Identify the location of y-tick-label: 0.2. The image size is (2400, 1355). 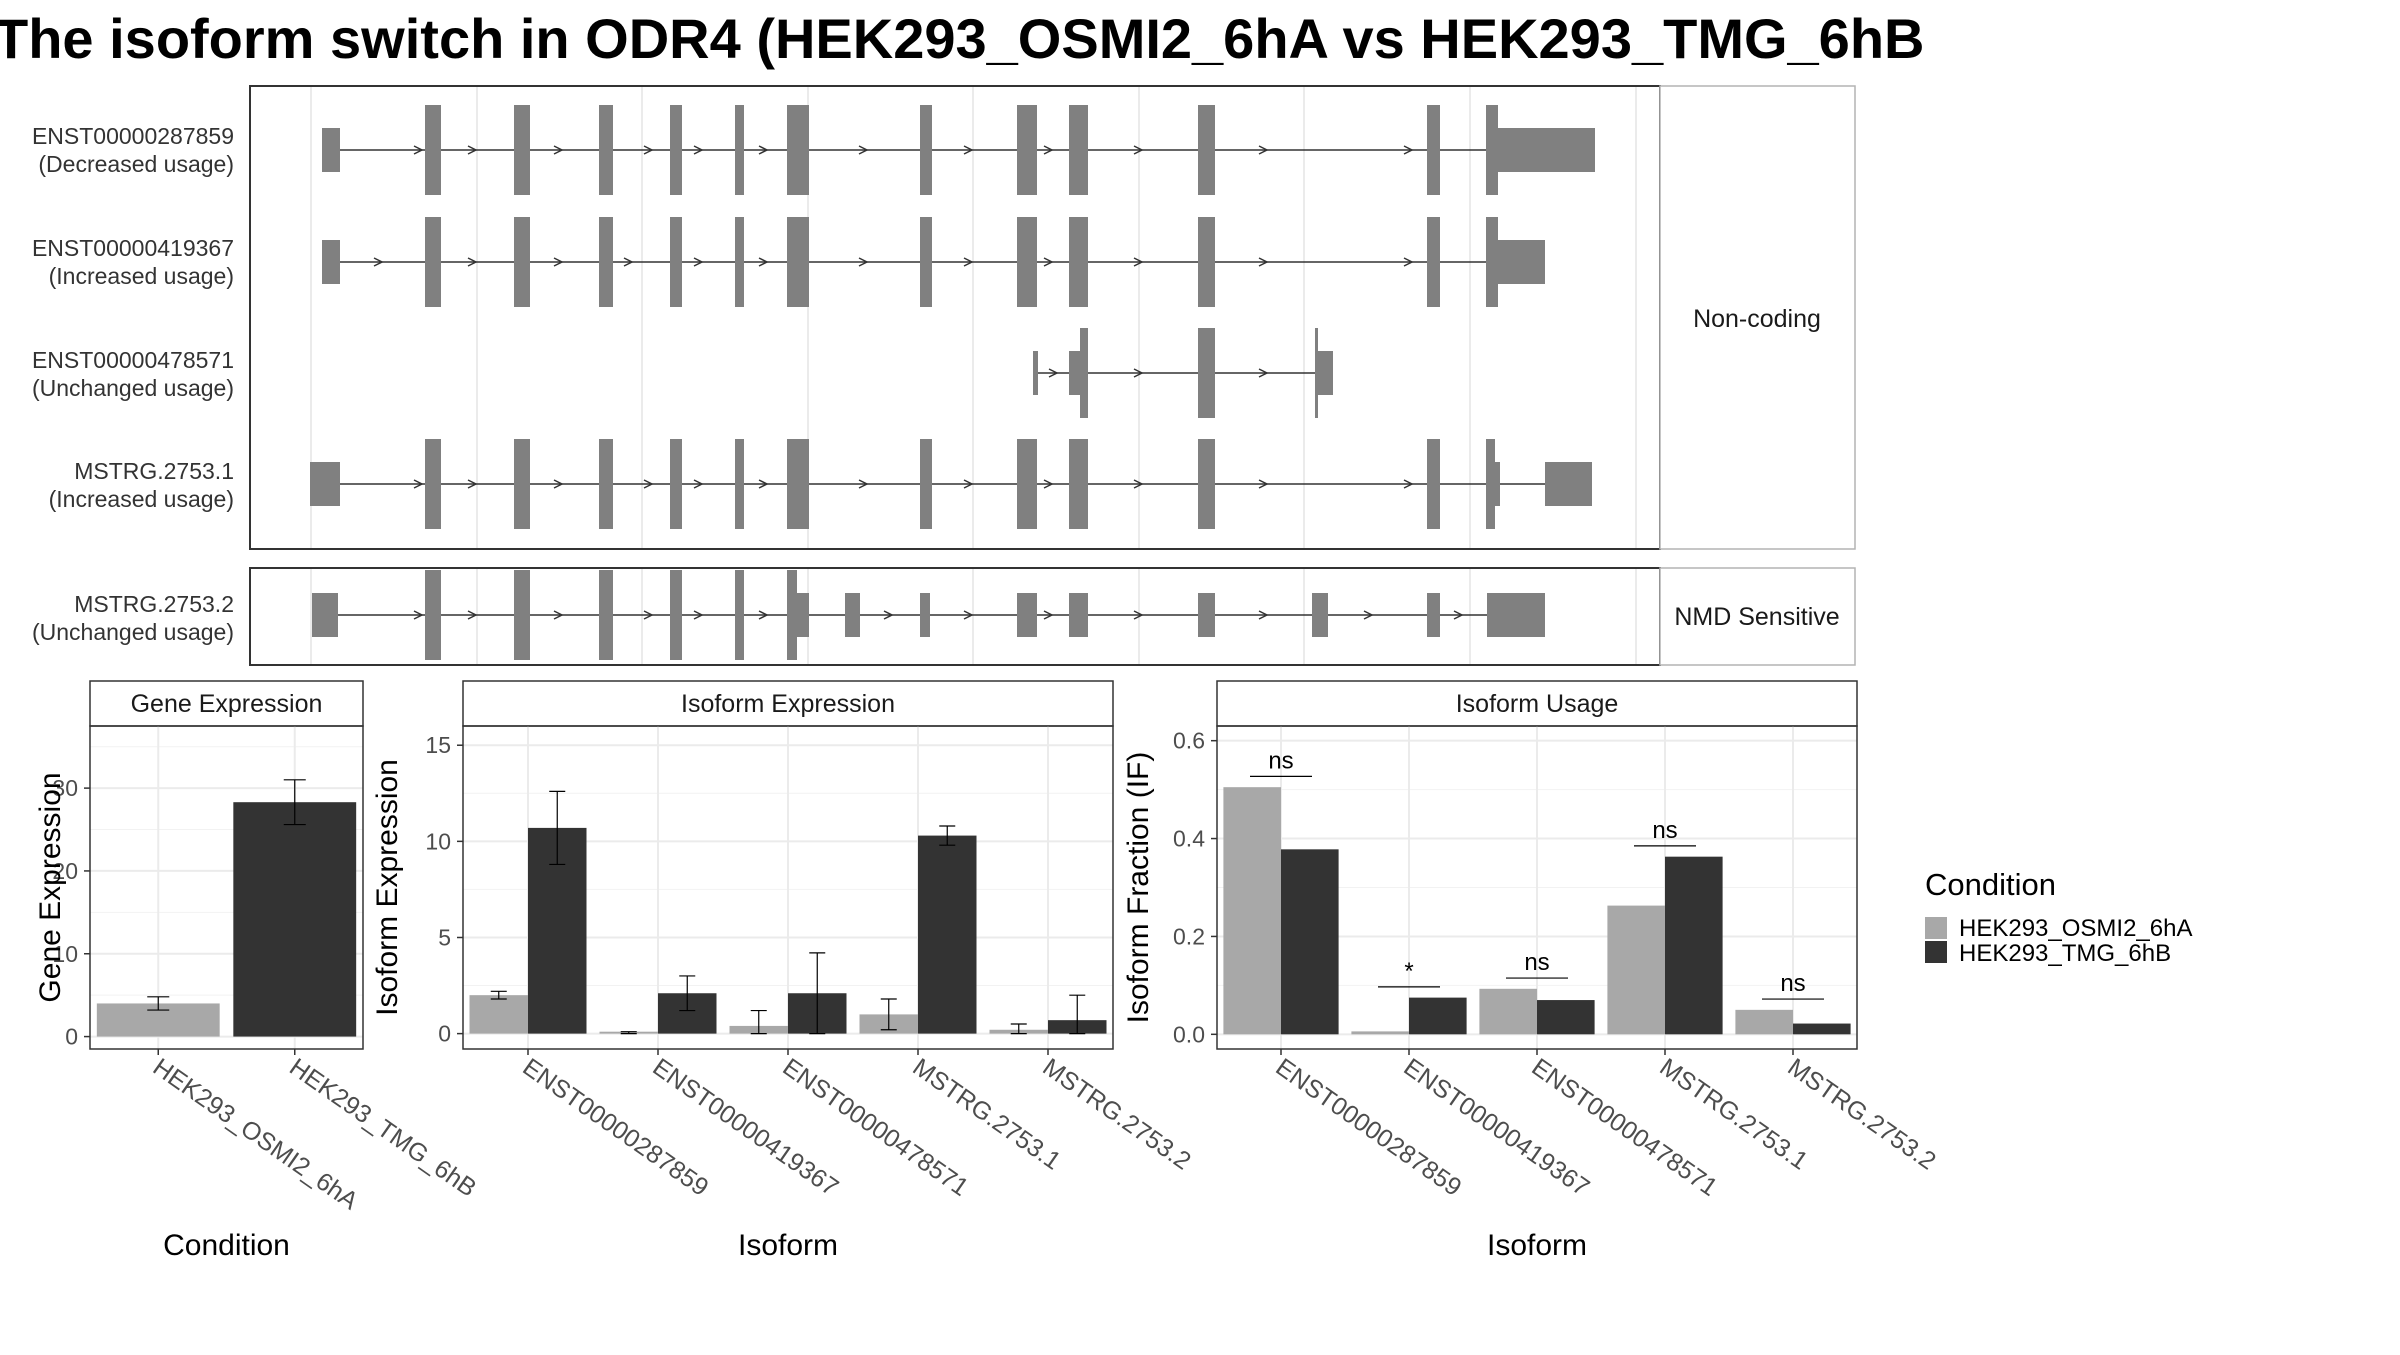
(1189, 936).